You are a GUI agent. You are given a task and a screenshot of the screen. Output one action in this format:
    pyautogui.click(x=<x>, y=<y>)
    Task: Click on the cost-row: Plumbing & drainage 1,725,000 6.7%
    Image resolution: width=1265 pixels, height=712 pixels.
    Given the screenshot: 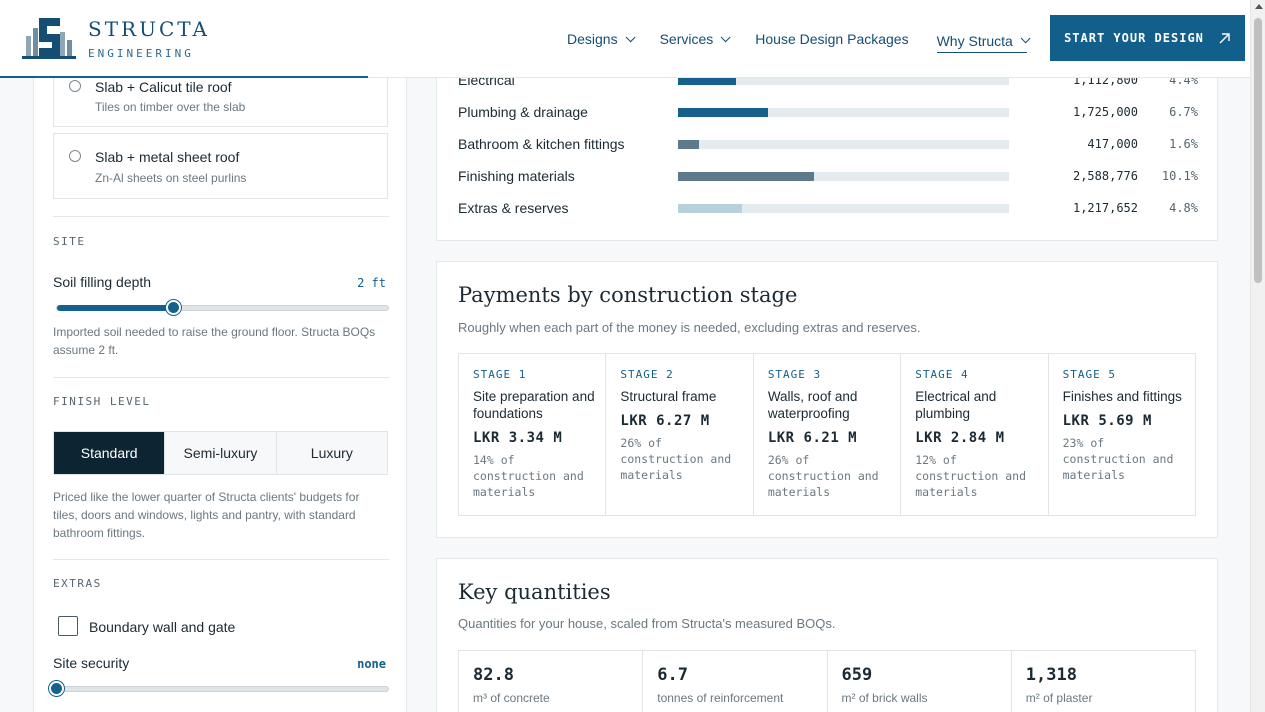 What is the action you would take?
    pyautogui.click(x=828, y=114)
    